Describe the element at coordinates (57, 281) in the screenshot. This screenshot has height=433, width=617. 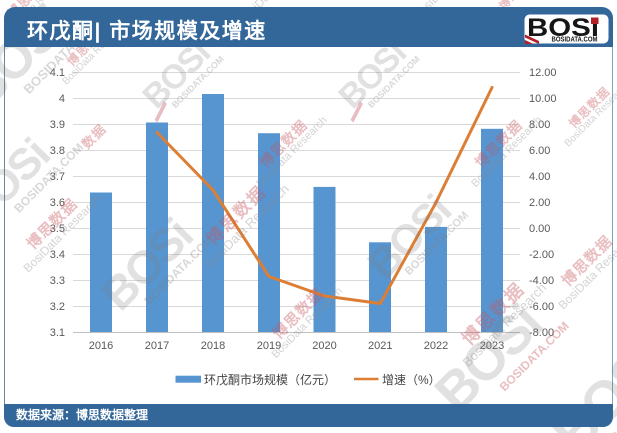
I see `svg-text: 3.3` at that location.